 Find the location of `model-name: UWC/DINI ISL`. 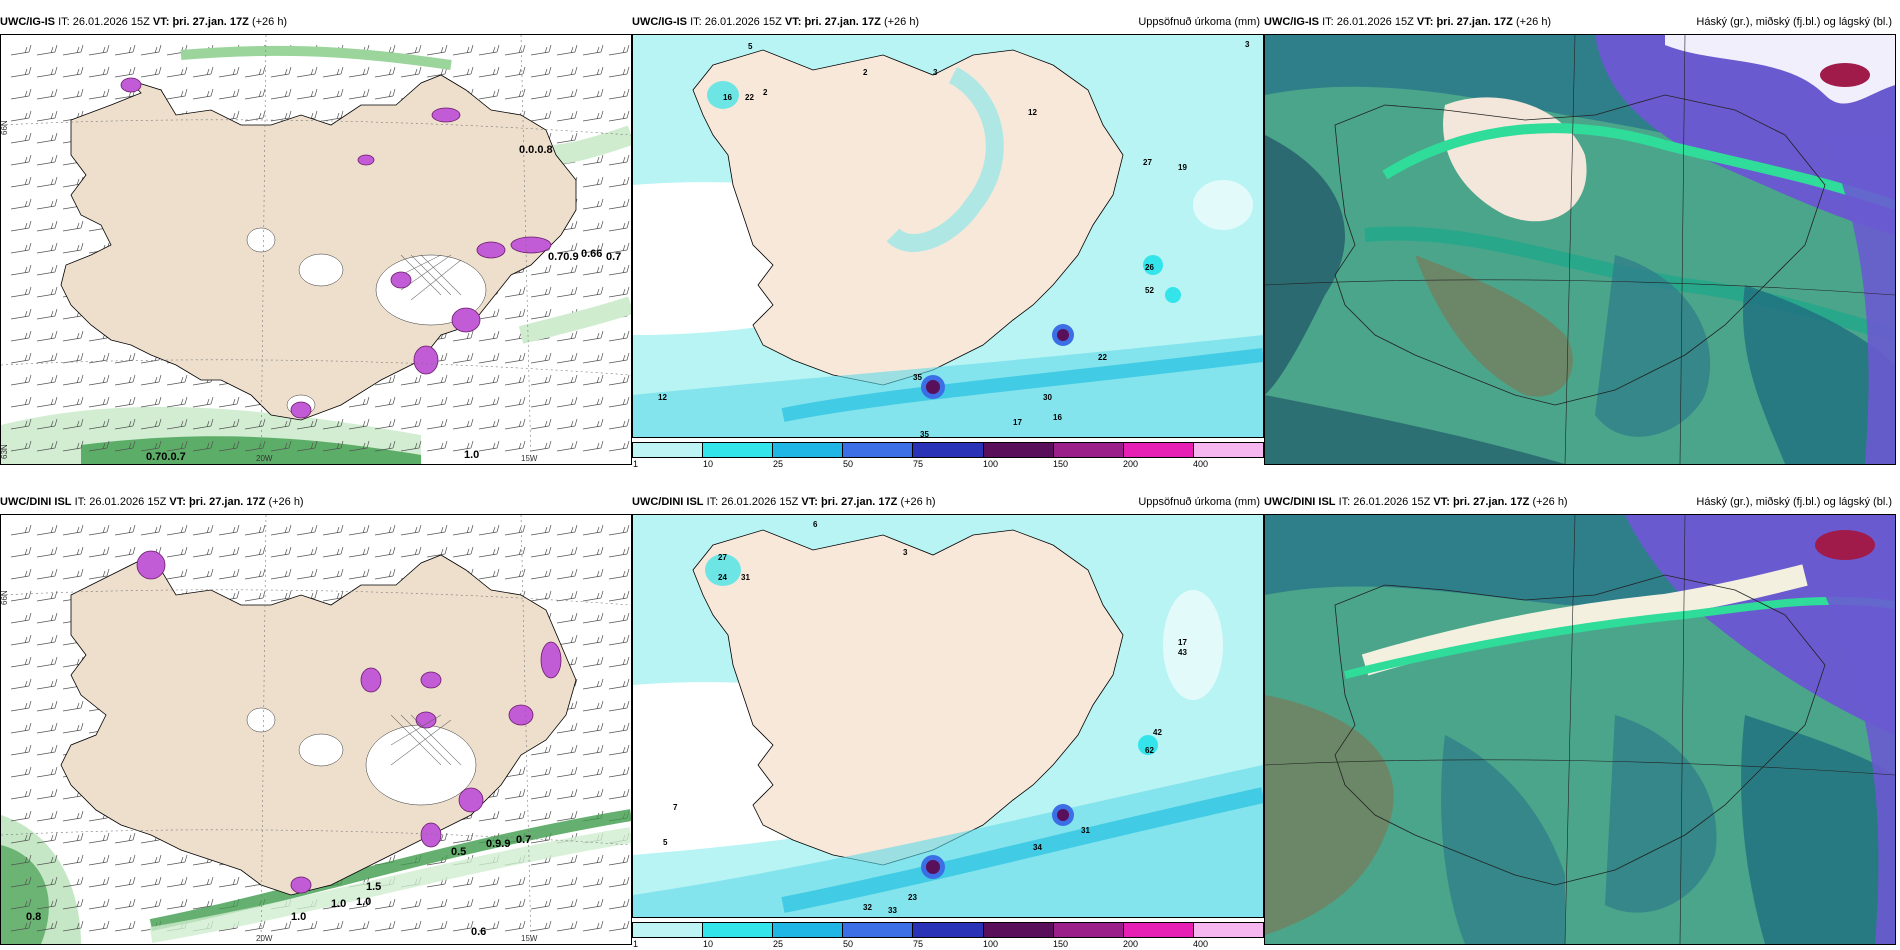

model-name: UWC/DINI ISL is located at coordinates (668, 502).